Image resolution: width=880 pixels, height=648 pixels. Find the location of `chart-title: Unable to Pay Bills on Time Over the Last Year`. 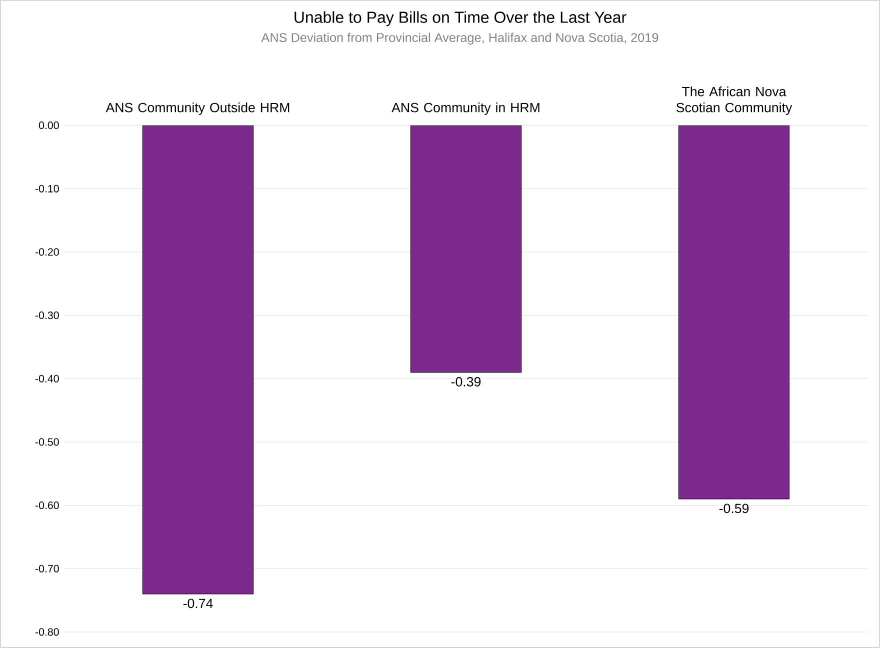

chart-title: Unable to Pay Bills on Time Over the Last Year is located at coordinates (460, 18).